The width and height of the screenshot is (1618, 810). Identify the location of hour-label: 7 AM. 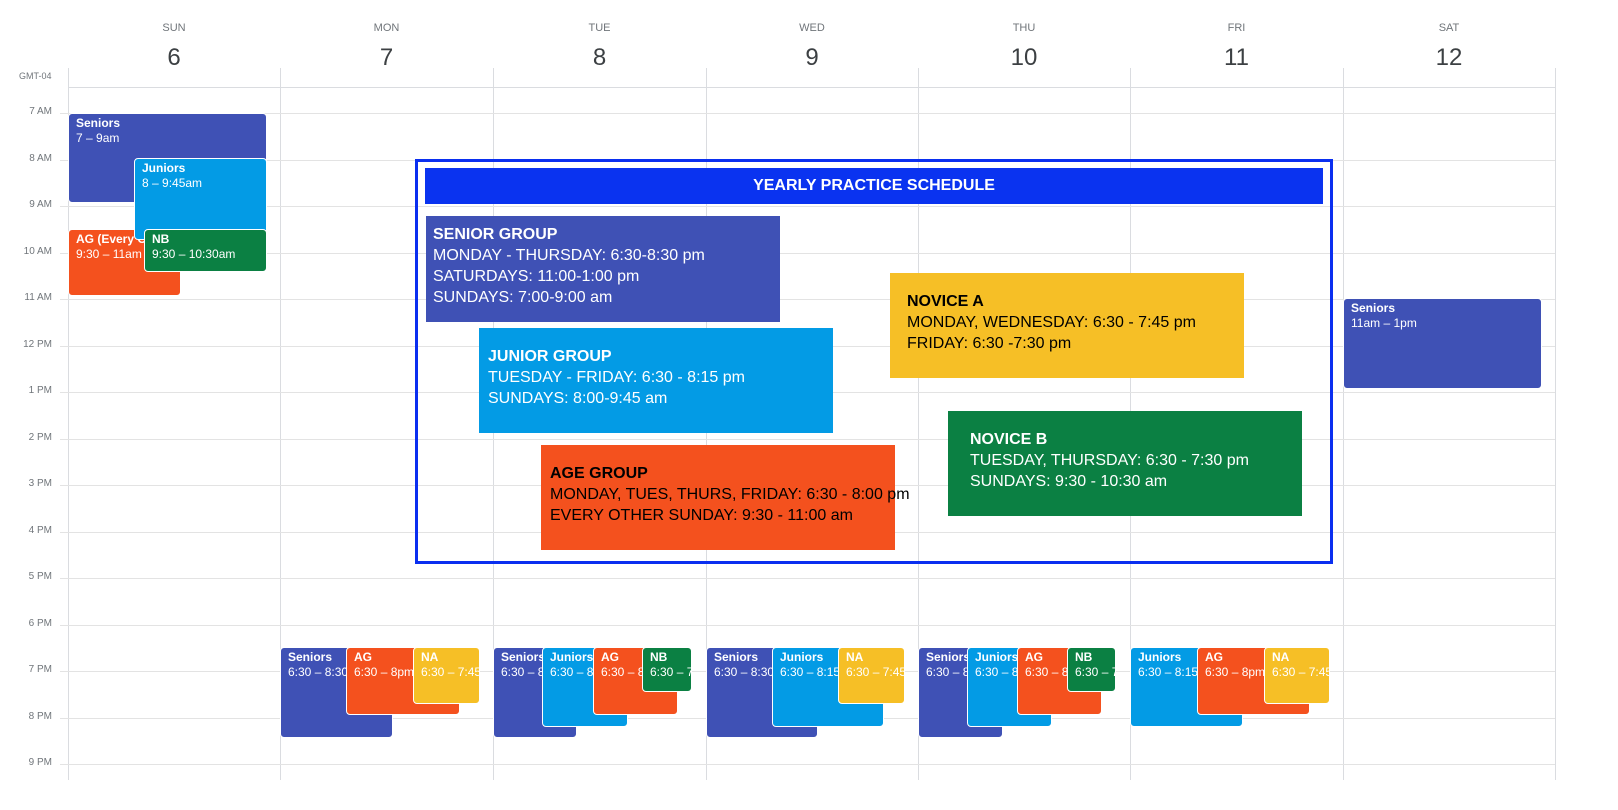
(40, 111).